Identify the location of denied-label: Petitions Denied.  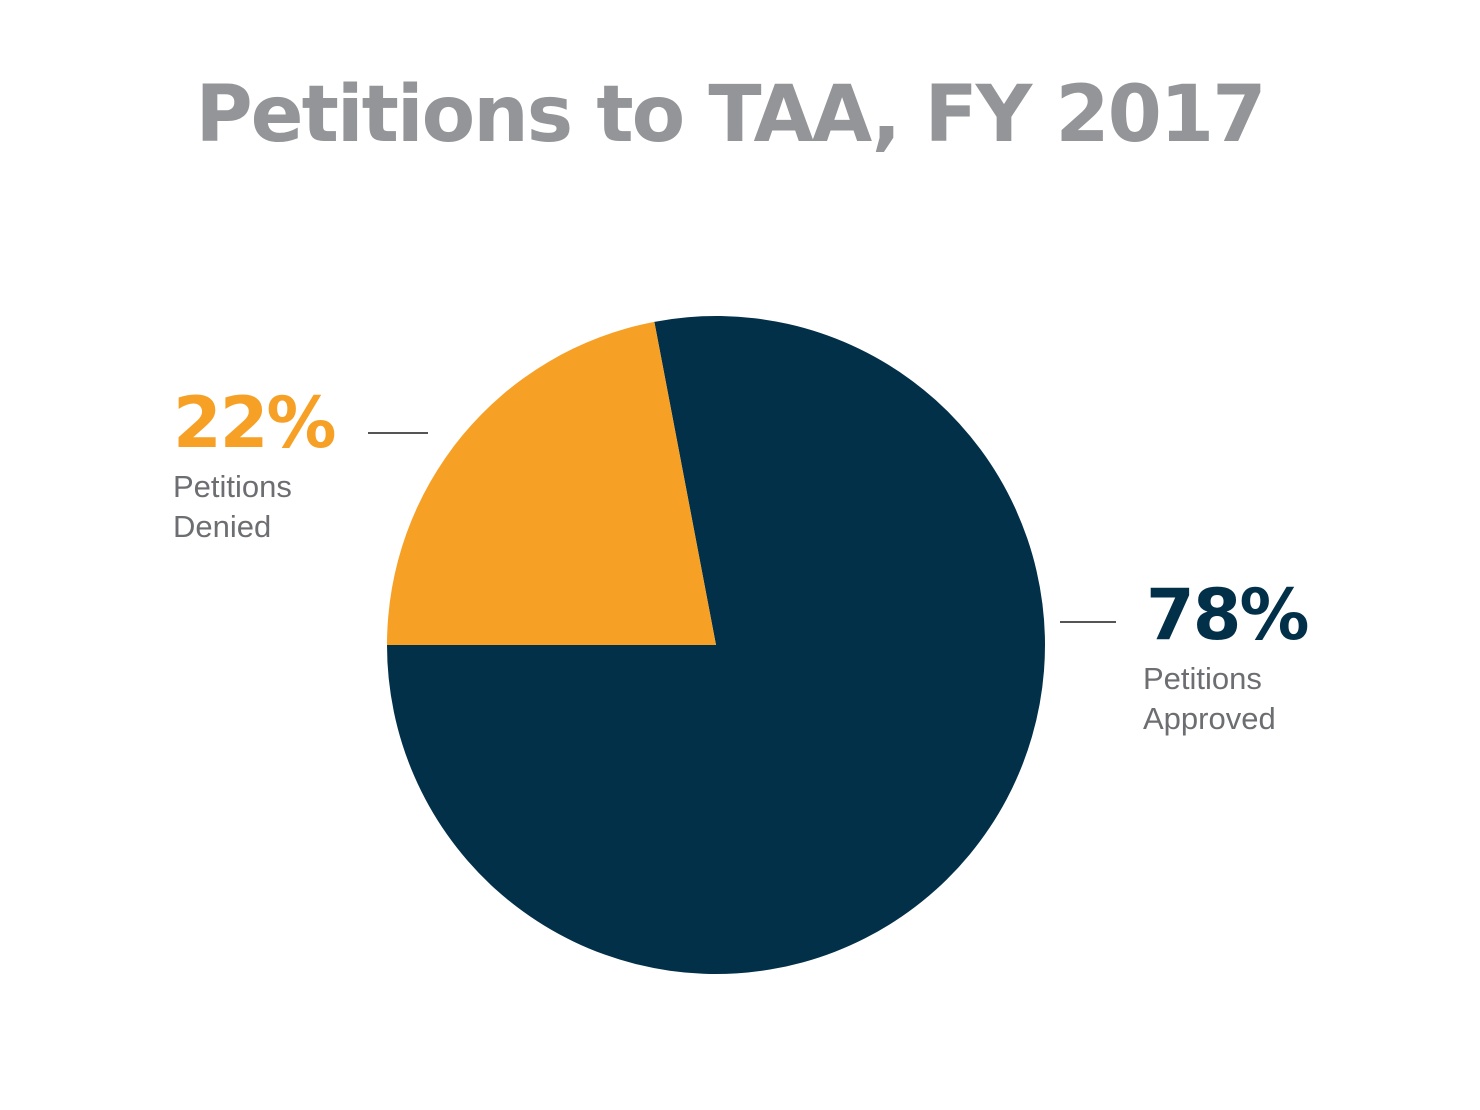
(232, 507).